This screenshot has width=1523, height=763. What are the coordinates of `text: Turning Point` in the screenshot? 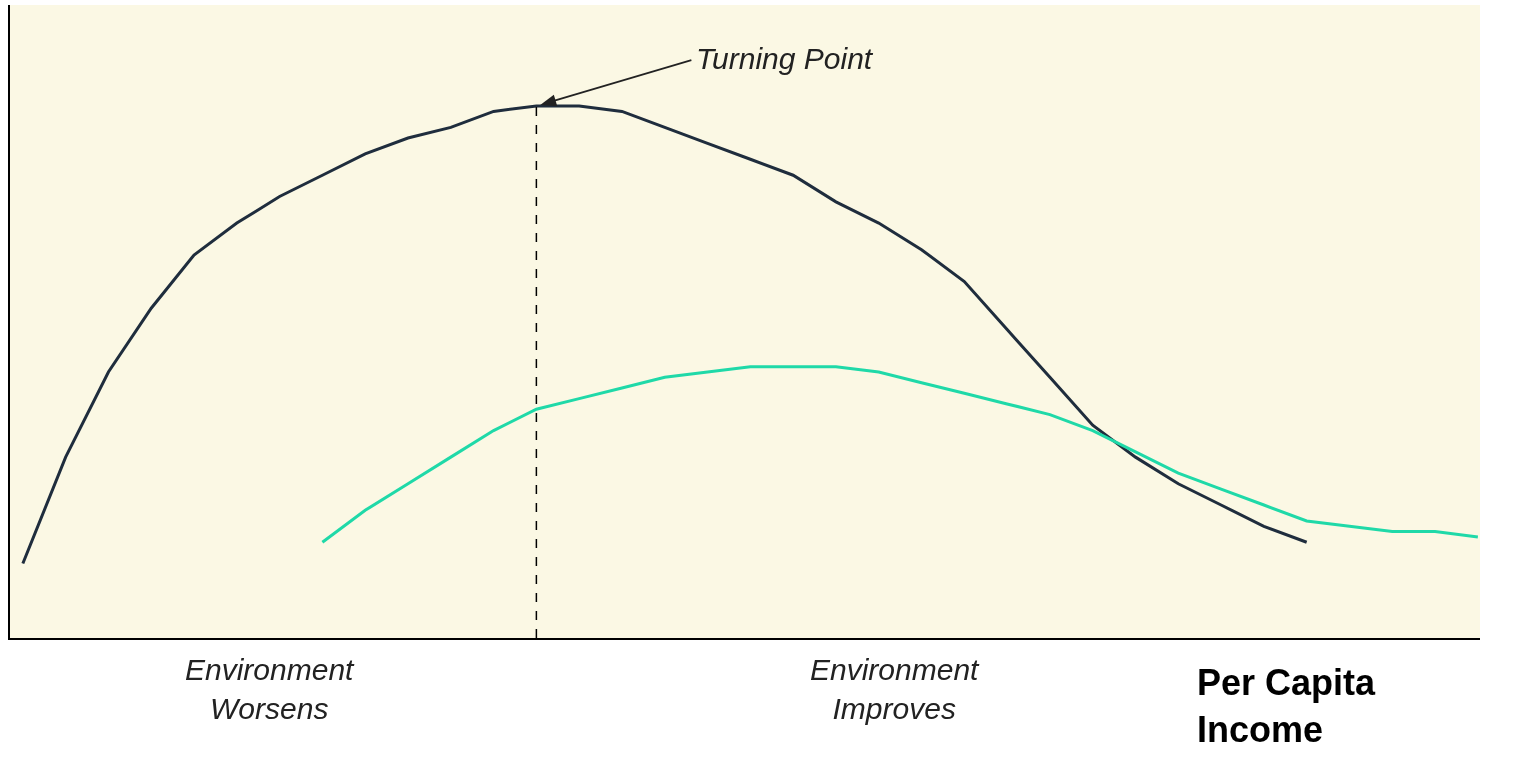 It's located at (785, 58).